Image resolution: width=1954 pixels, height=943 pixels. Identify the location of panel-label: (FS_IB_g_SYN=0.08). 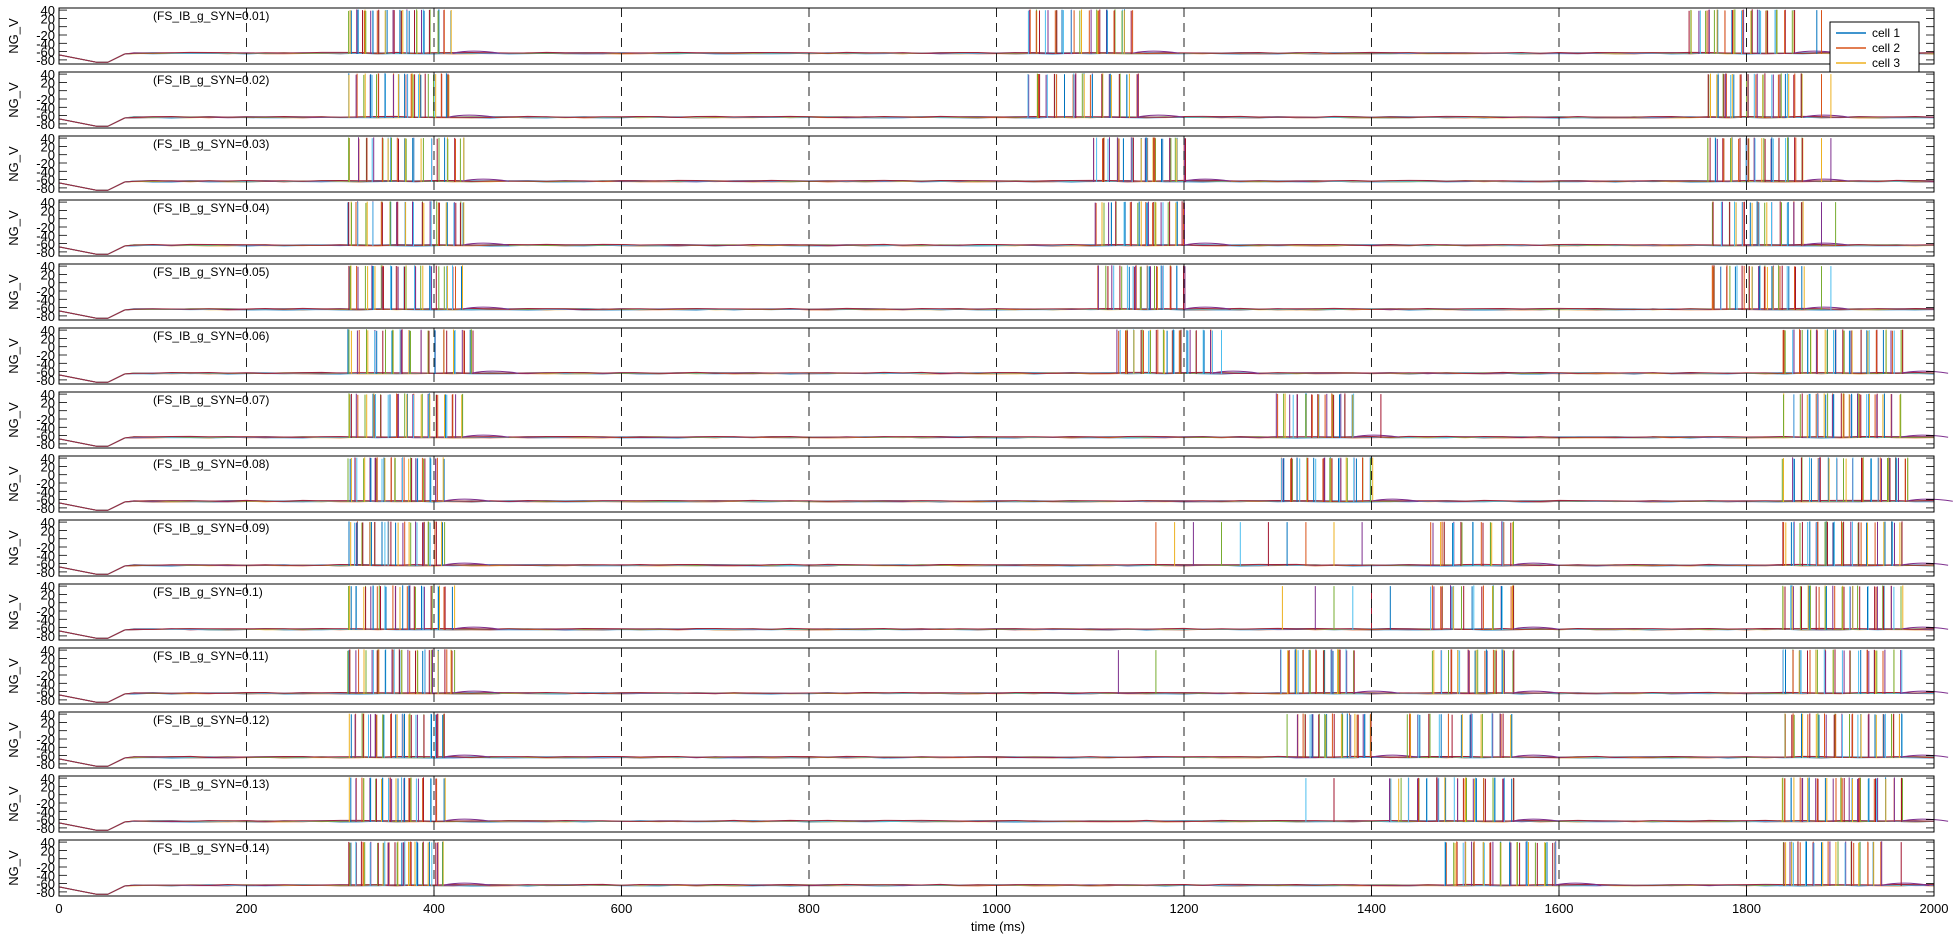
(211, 464).